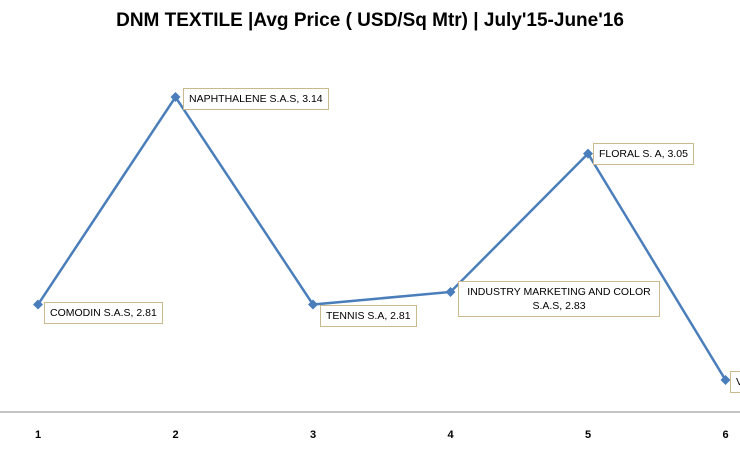 Image resolution: width=740 pixels, height=451 pixels. What do you see at coordinates (38, 435) in the screenshot?
I see `x-tick-label: 1` at bounding box center [38, 435].